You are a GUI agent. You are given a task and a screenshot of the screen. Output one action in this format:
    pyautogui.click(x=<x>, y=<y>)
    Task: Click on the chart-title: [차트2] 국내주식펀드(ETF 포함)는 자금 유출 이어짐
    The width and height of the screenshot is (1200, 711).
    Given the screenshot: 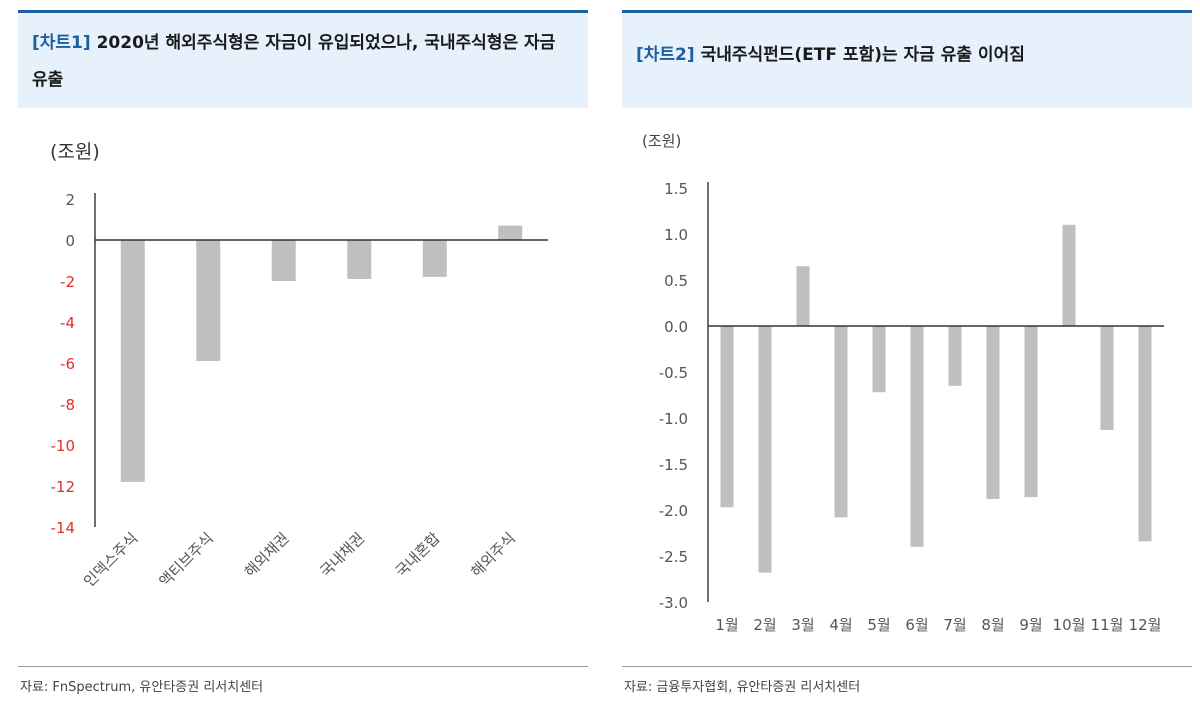 What is the action you would take?
    pyautogui.click(x=907, y=55)
    